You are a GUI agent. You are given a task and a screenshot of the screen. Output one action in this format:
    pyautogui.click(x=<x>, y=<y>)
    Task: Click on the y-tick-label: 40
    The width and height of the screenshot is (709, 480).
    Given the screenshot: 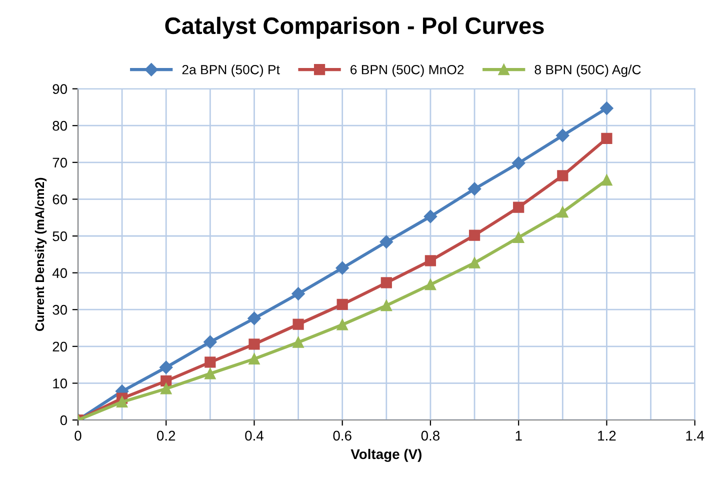 What is the action you would take?
    pyautogui.click(x=60, y=273)
    